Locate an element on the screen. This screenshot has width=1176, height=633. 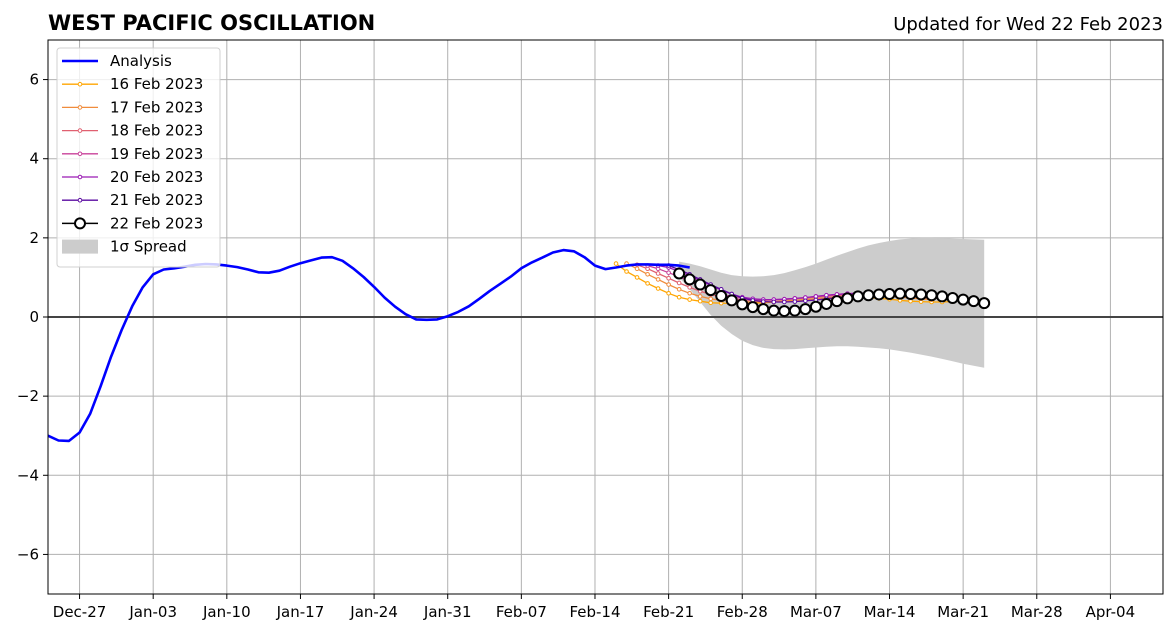
x-tick-label: Mar-07 is located at coordinates (816, 612).